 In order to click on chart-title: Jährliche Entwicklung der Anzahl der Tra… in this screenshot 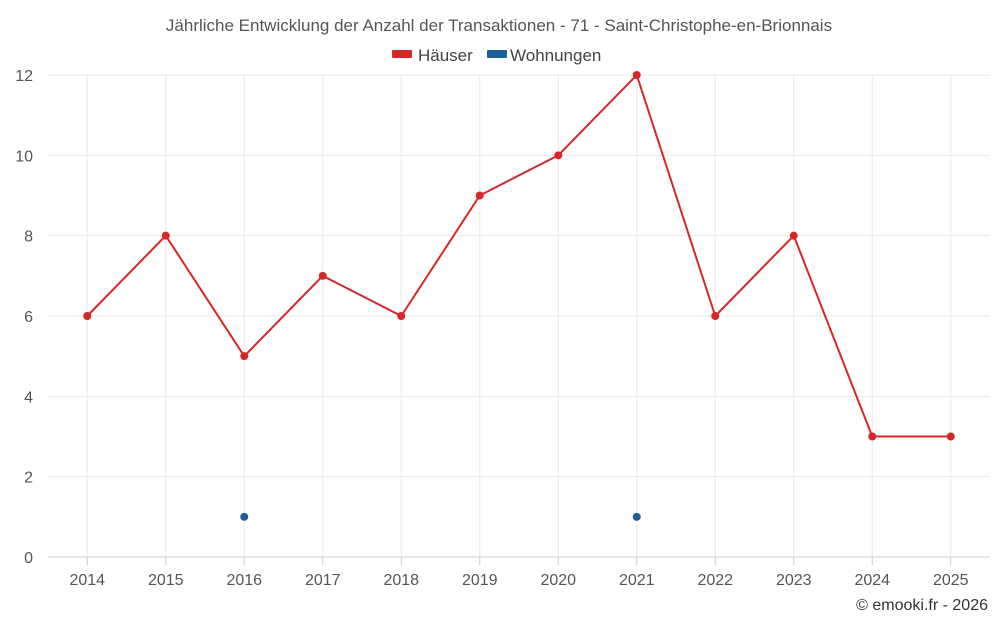, I will do `click(499, 25)`.